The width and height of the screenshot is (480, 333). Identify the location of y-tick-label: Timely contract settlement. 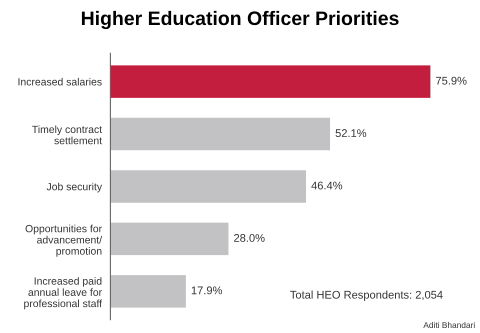
(67, 134).